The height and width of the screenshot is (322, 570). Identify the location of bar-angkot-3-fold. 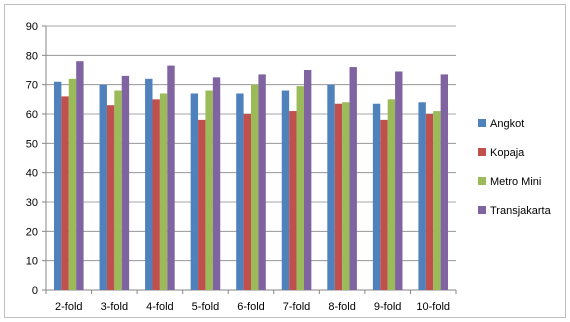
(103, 187).